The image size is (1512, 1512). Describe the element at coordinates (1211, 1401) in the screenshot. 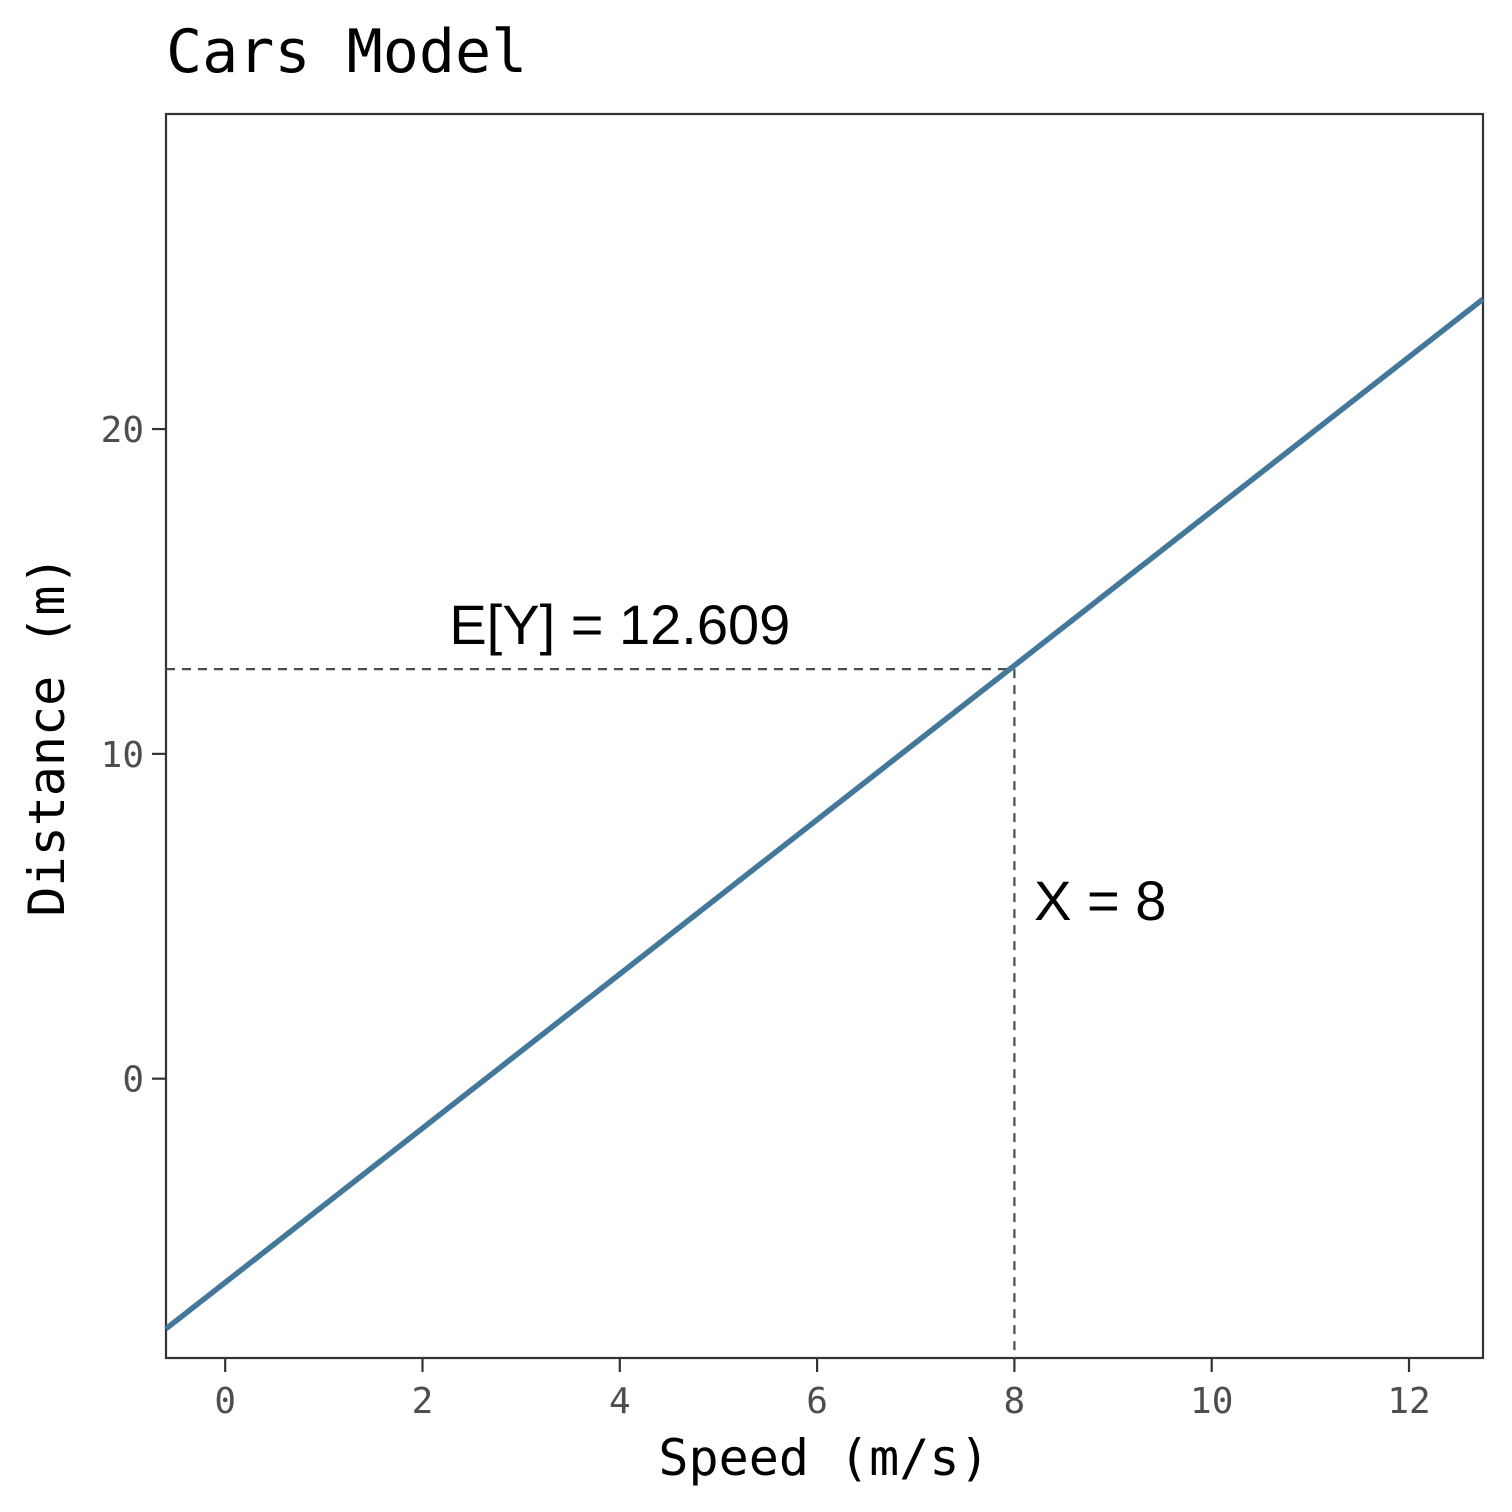

I see `x-tick-label: 10` at that location.